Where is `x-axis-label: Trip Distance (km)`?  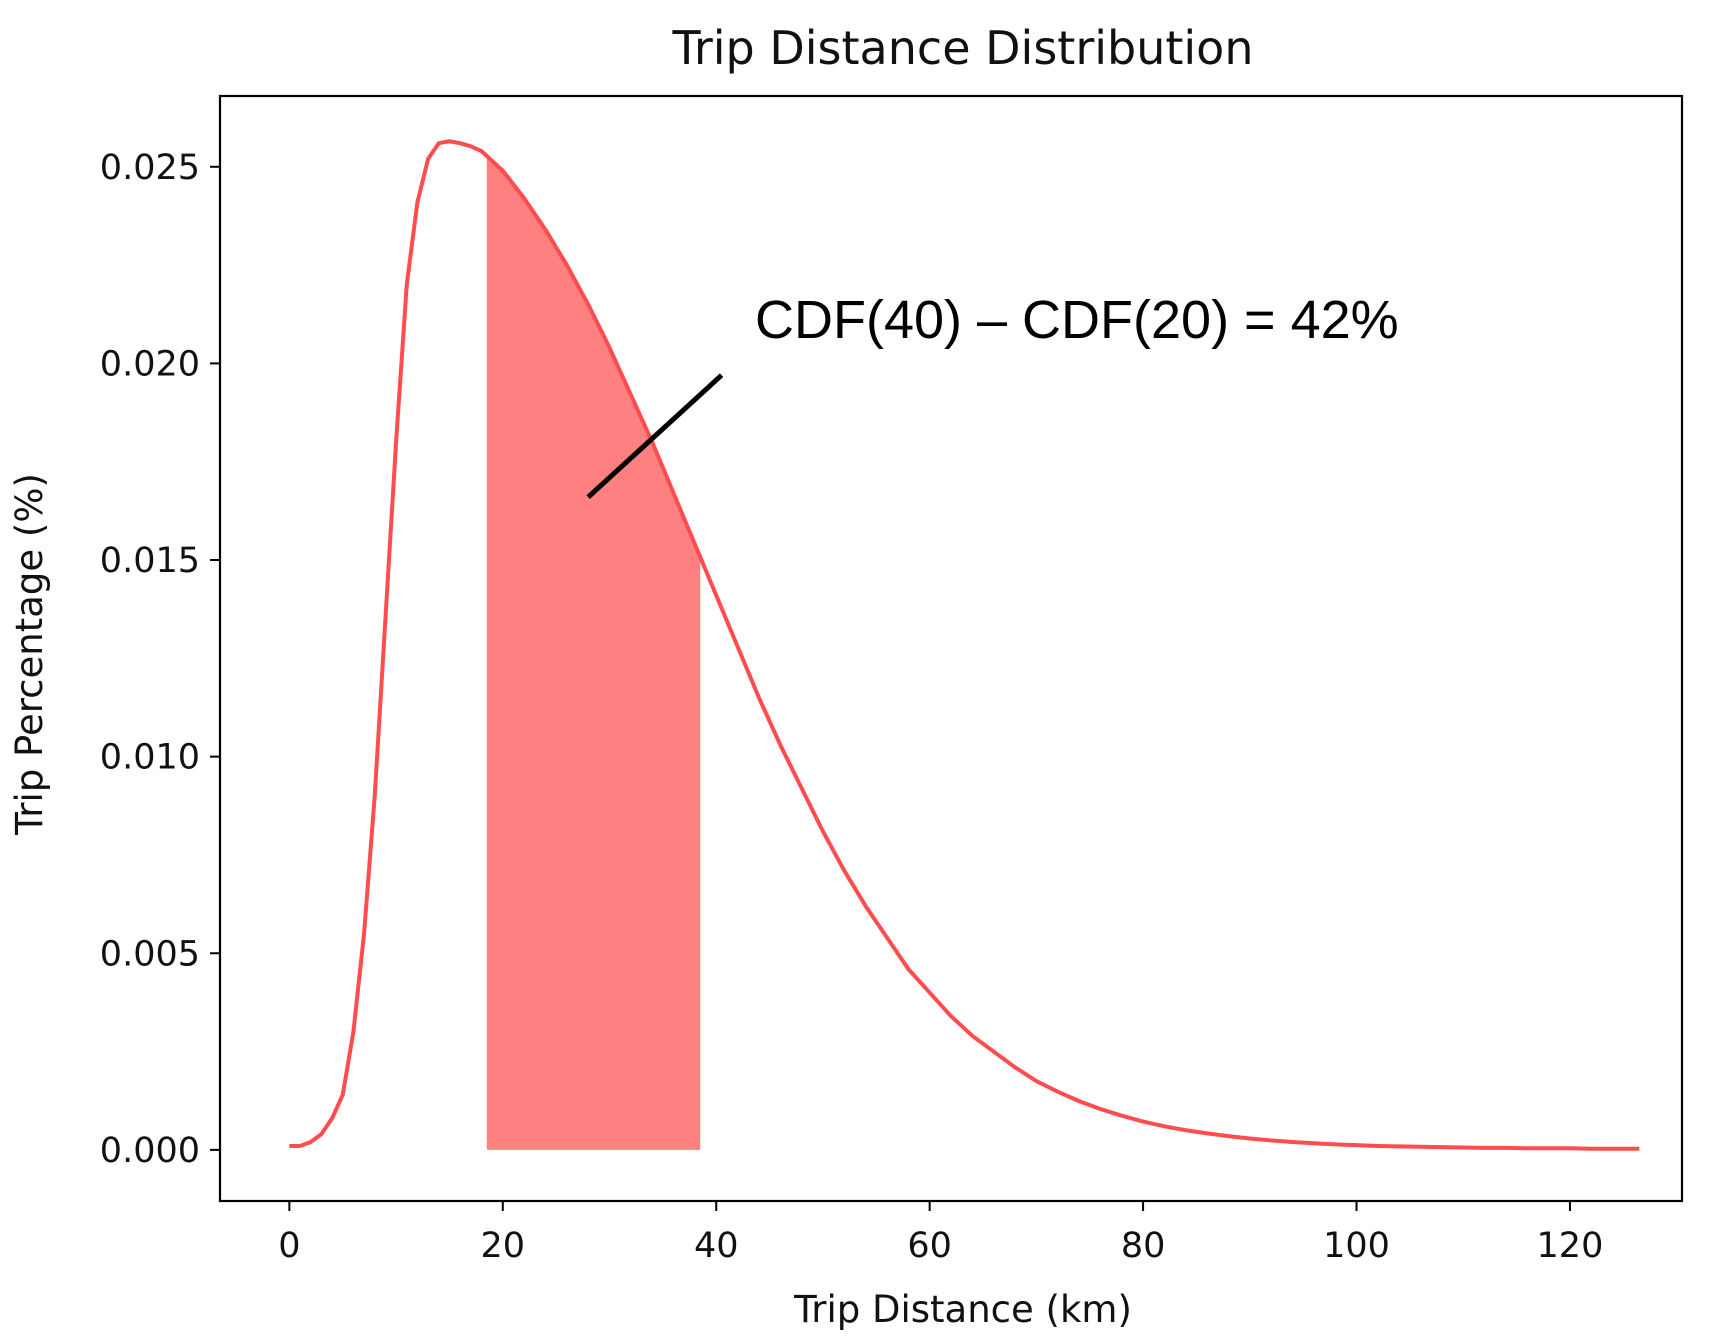 x-axis-label: Trip Distance (km) is located at coordinates (962, 1309).